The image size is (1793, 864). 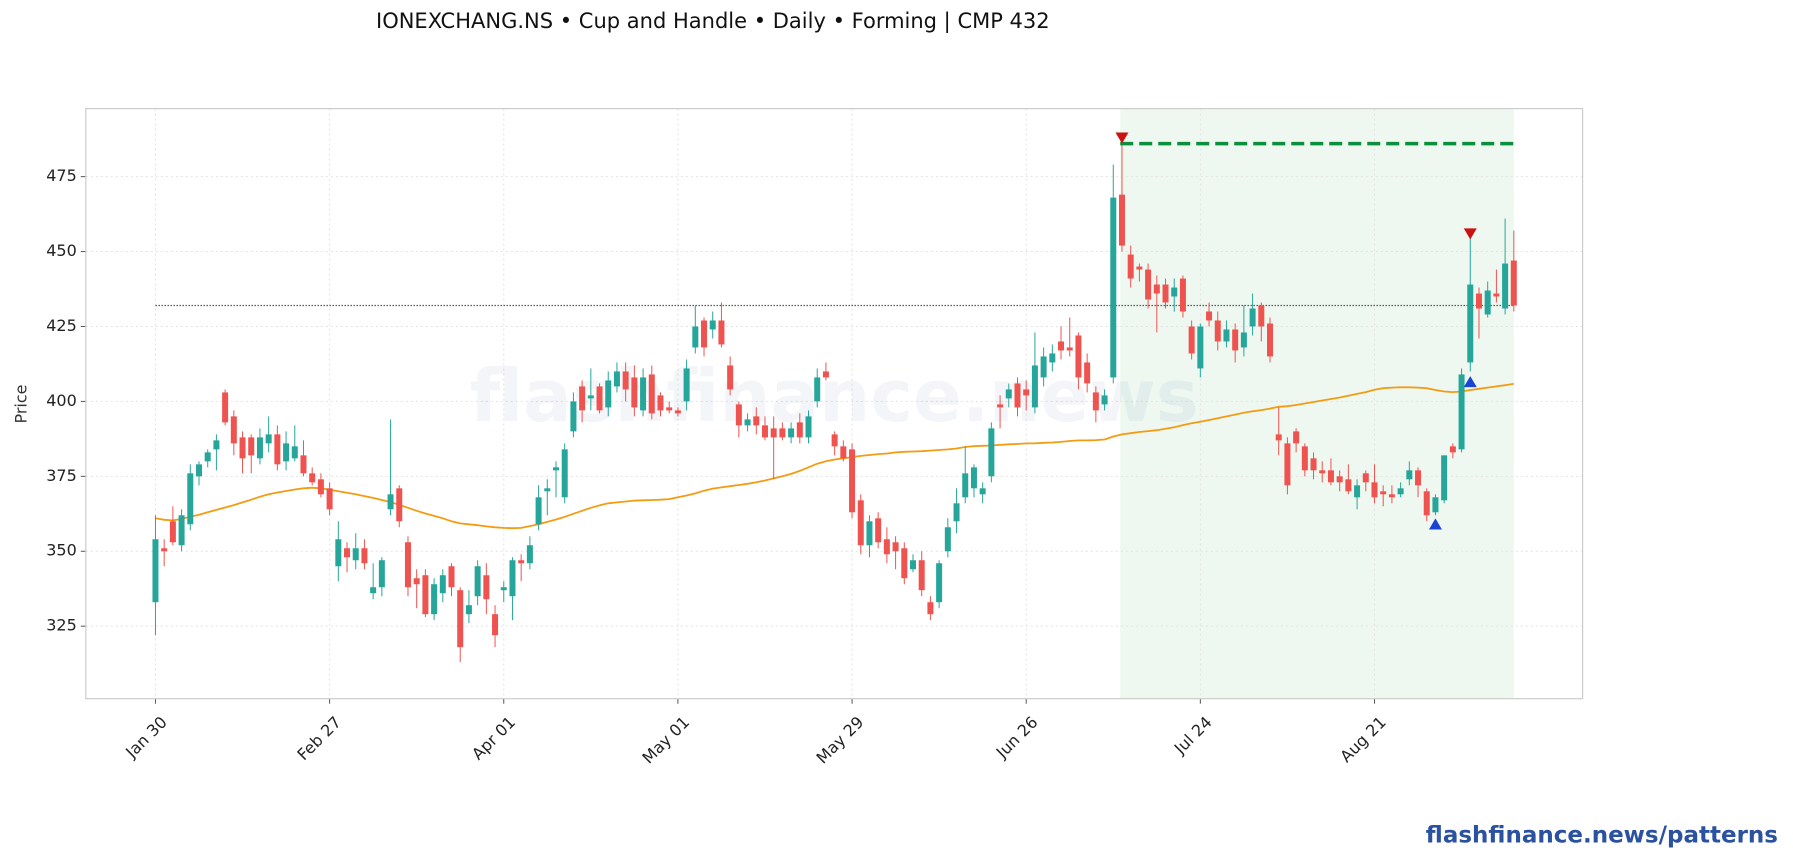 What do you see at coordinates (1470, 382) in the screenshot?
I see `signal-marker` at bounding box center [1470, 382].